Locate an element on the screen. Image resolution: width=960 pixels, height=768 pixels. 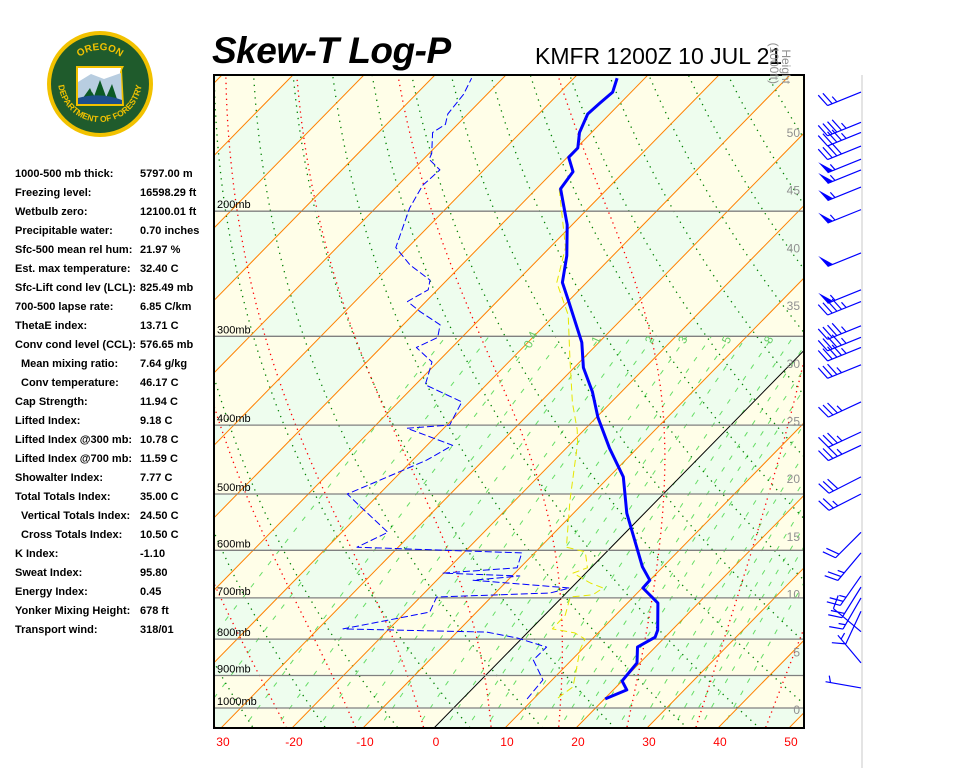
logo-top-text: OREGON is located at coordinates (100, 51).